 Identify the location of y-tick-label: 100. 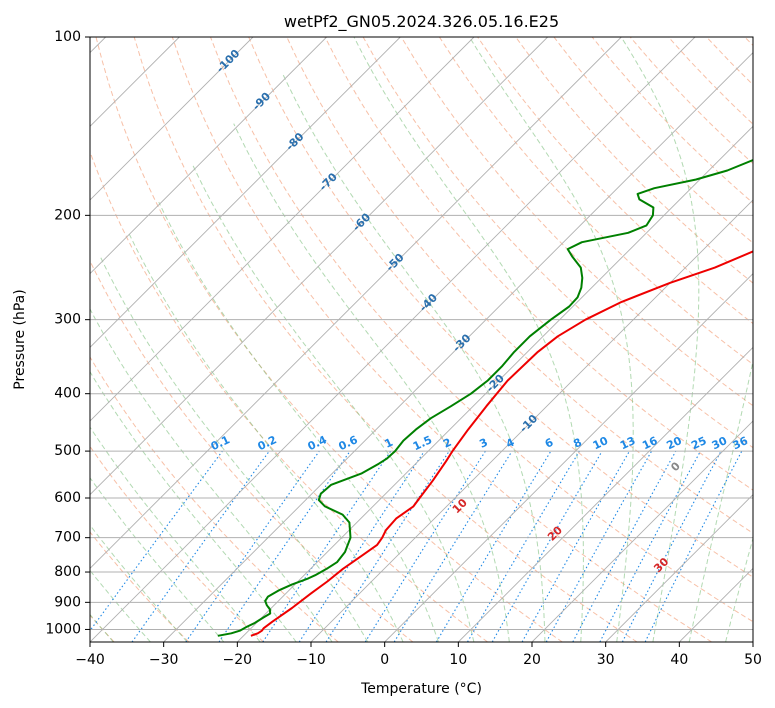
(67, 37).